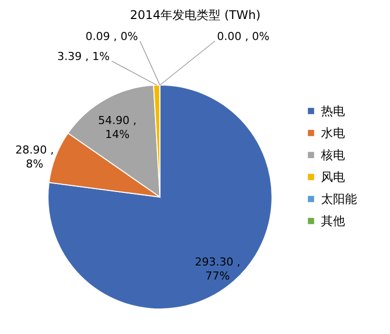  Describe the element at coordinates (217, 269) in the screenshot. I see `data-label: 293.30 , 77%` at that location.